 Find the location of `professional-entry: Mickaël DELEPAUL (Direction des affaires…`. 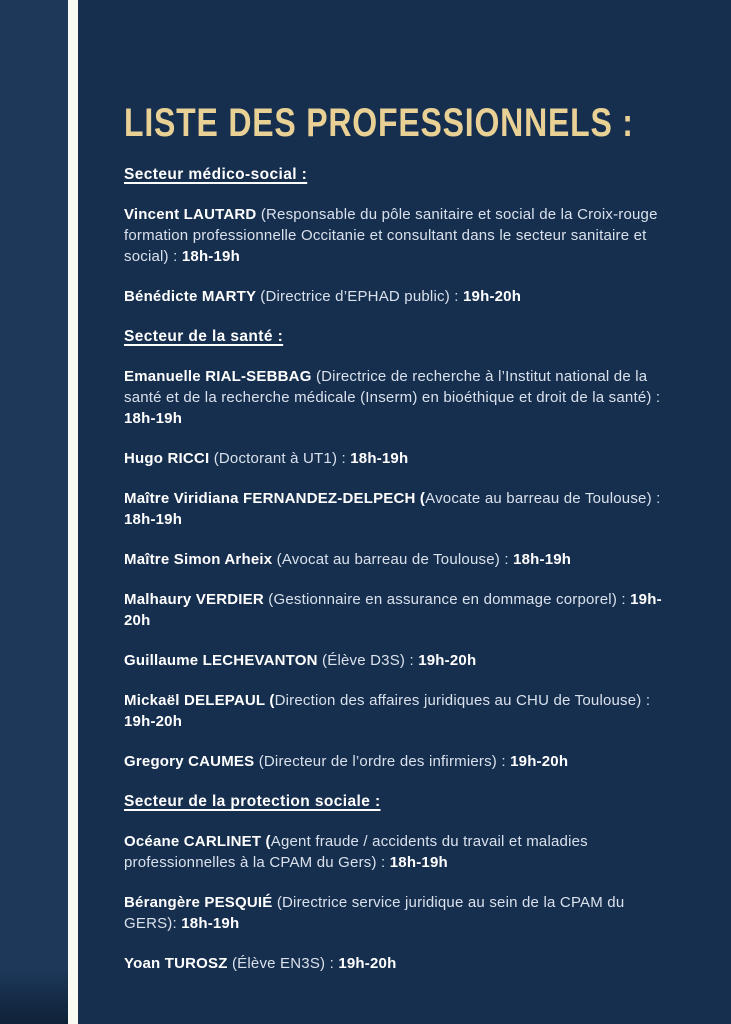

professional-entry: Mickaël DELEPAUL (Direction des affaires… is located at coordinates (398, 711).